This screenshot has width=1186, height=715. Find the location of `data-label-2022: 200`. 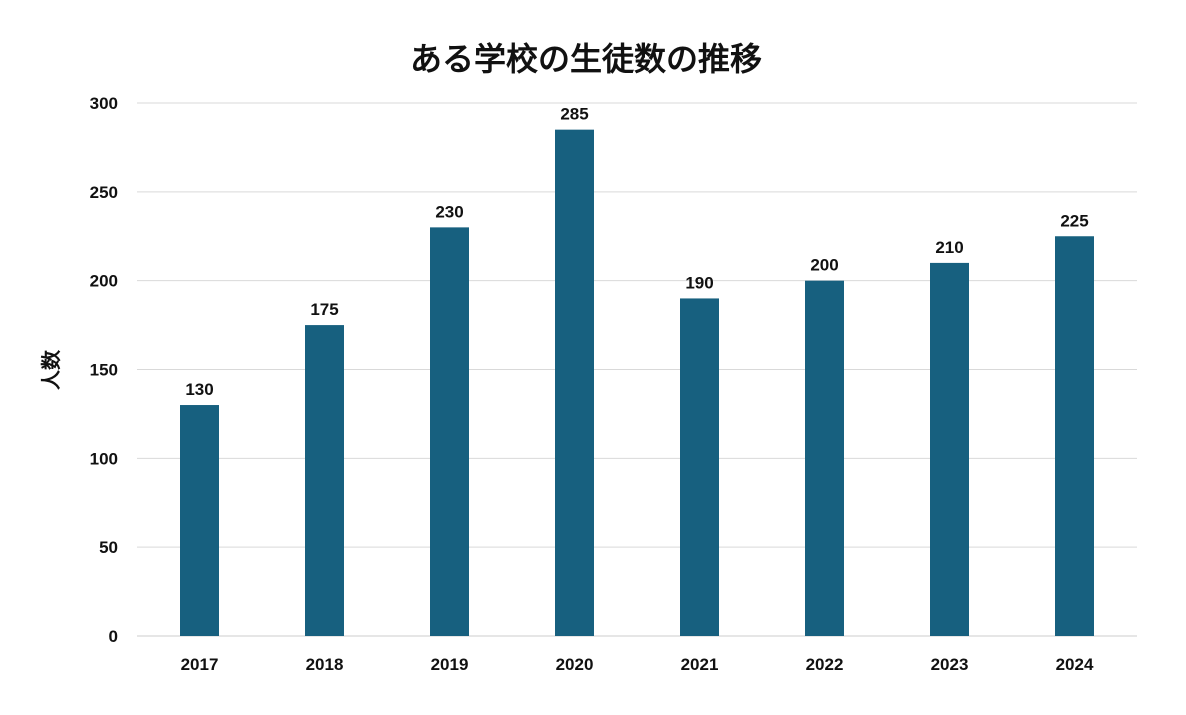

data-label-2022: 200 is located at coordinates (824, 265).